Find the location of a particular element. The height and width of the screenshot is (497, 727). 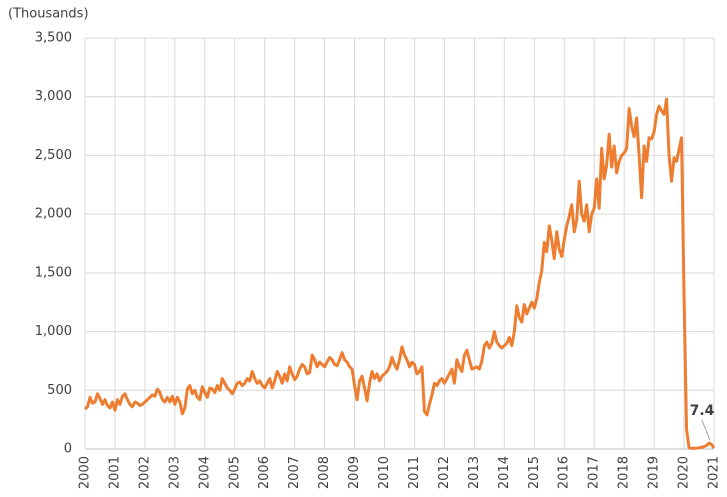

x-tick-label: 2015 is located at coordinates (534, 472).